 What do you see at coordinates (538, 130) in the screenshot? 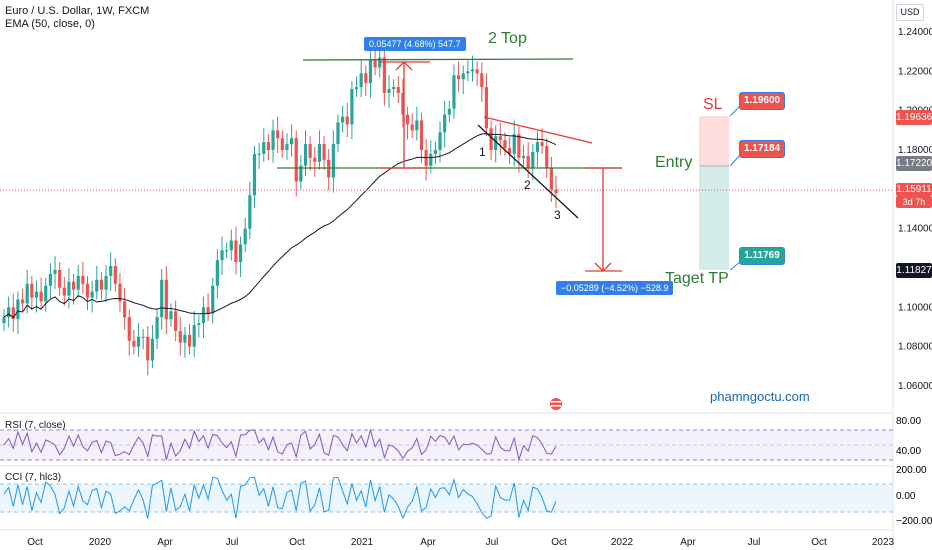
I see `resistance-trendline` at bounding box center [538, 130].